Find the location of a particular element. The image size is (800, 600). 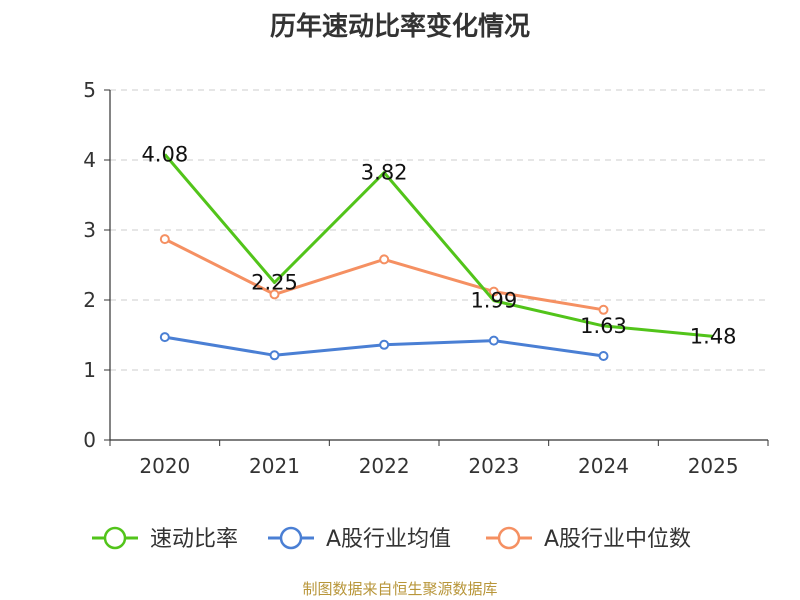

data-label: 3.82 is located at coordinates (384, 173).